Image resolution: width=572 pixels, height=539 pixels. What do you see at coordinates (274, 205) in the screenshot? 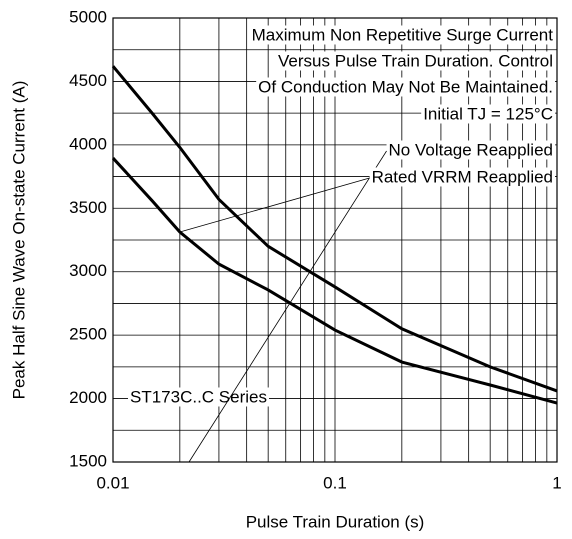
I see `leader-line` at bounding box center [274, 205].